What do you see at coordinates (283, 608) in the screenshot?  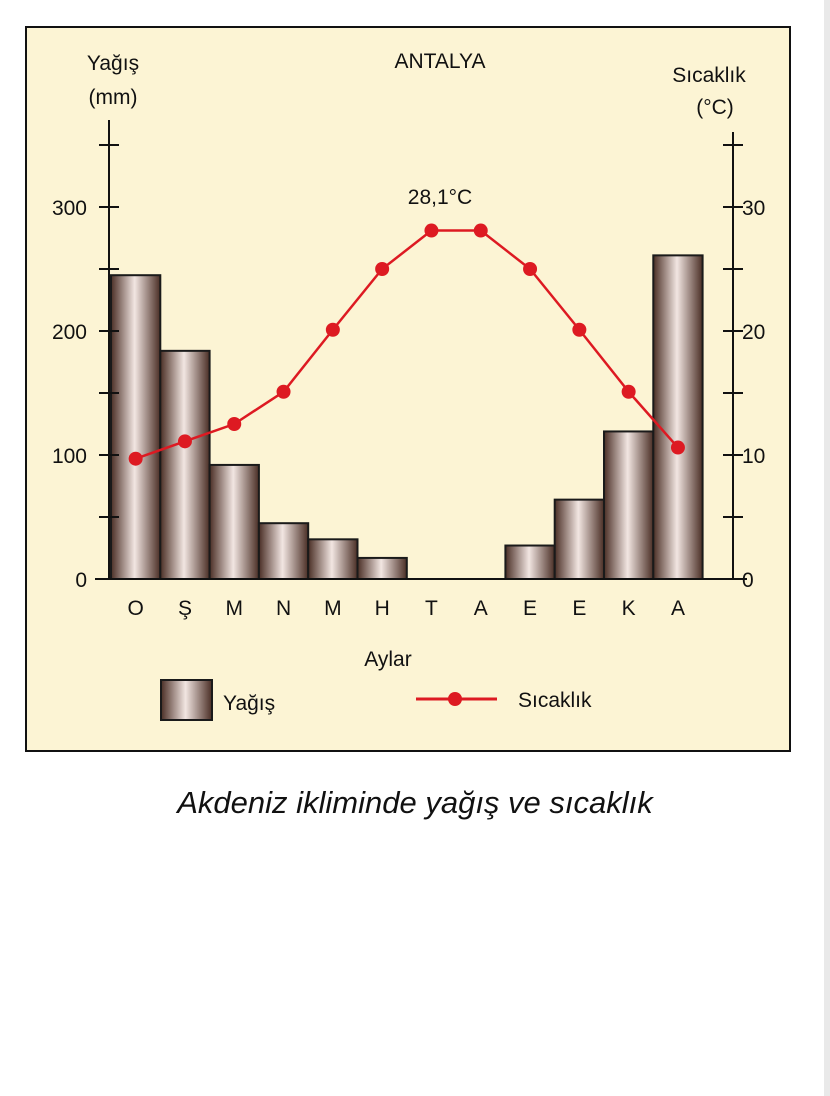 I see `month-label: N` at bounding box center [283, 608].